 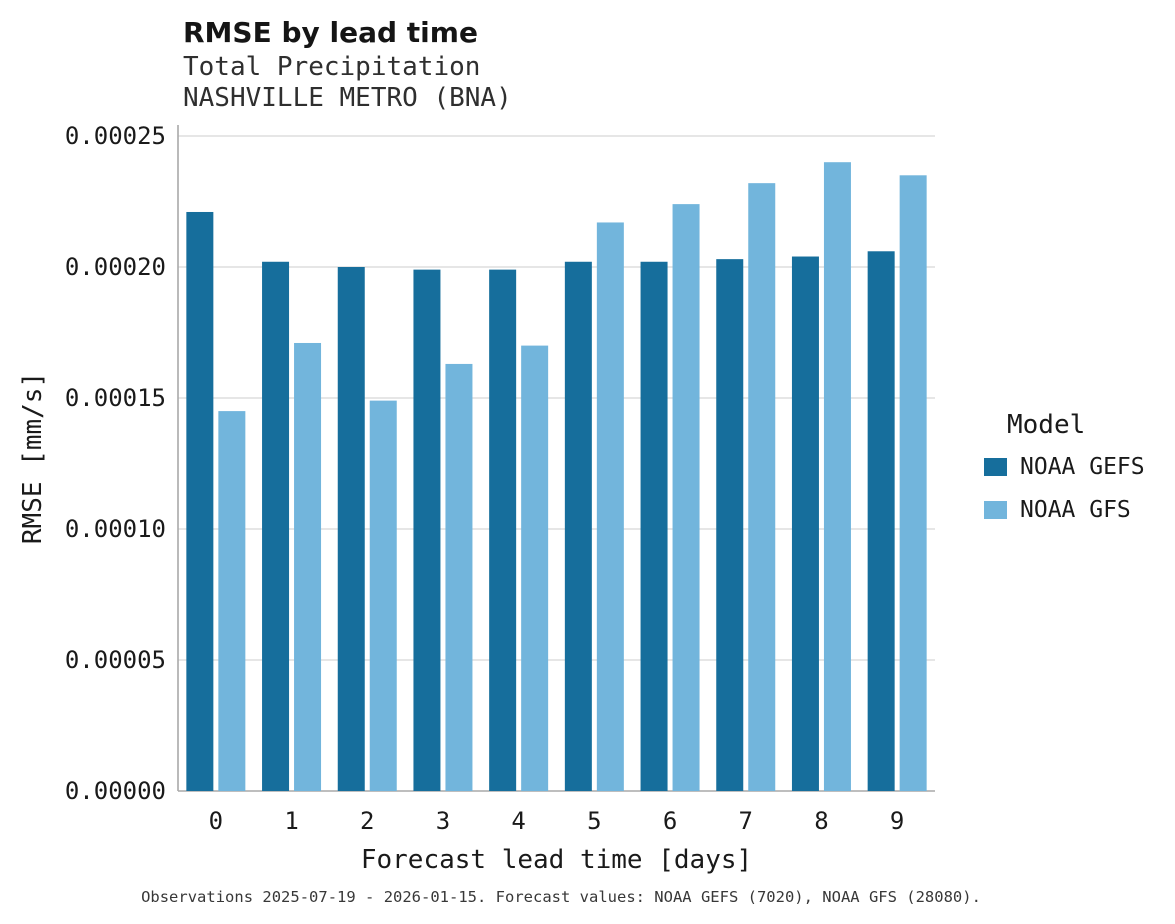 I want to click on legend-label-gfs: NOAA GFS, so click(x=1075, y=510).